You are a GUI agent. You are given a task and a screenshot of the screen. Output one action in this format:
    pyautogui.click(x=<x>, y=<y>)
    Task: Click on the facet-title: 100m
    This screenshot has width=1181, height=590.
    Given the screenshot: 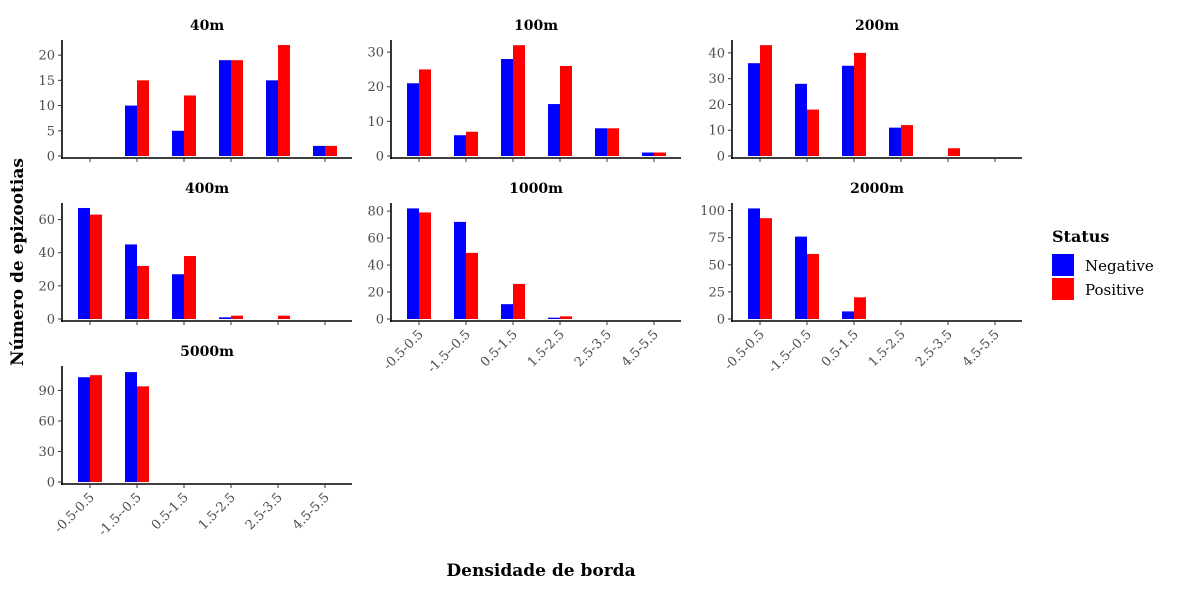 What is the action you would take?
    pyautogui.click(x=536, y=26)
    